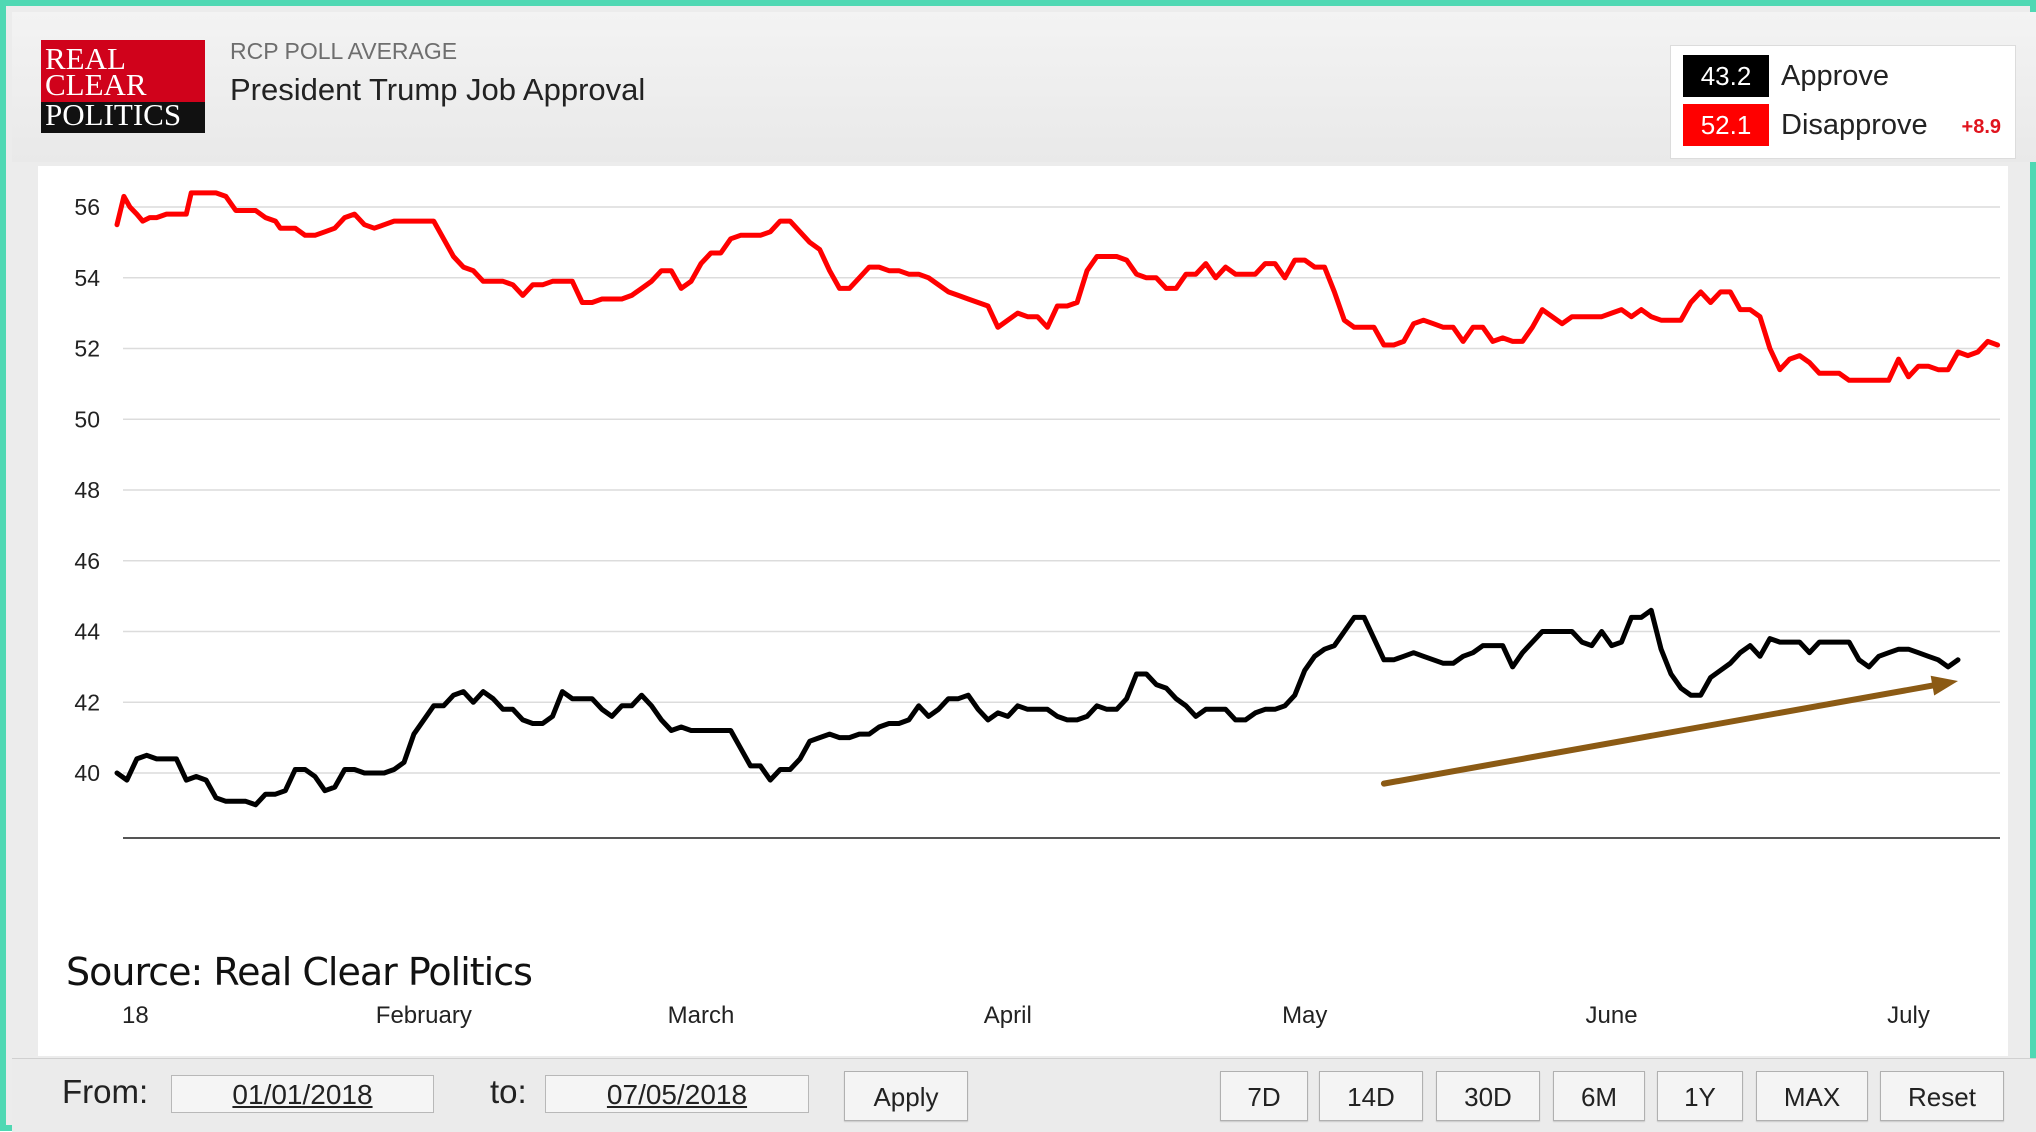 This screenshot has height=1132, width=2036. I want to click on annotations, so click(1669, 731).